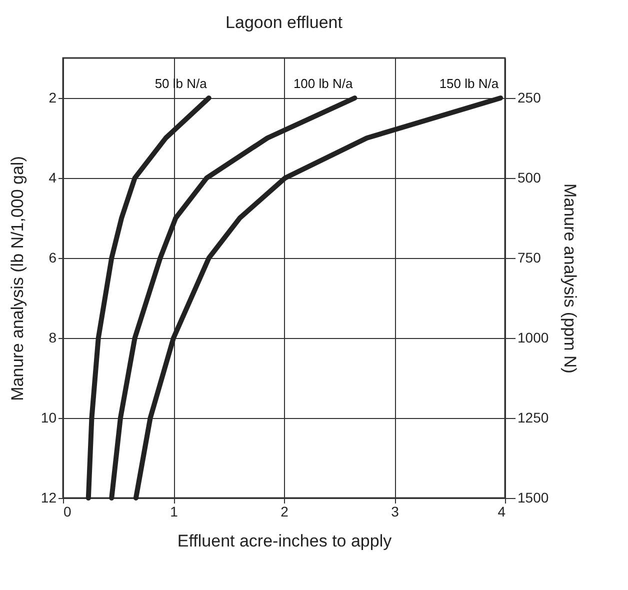  What do you see at coordinates (52, 178) in the screenshot?
I see `y-tick-label: 4` at bounding box center [52, 178].